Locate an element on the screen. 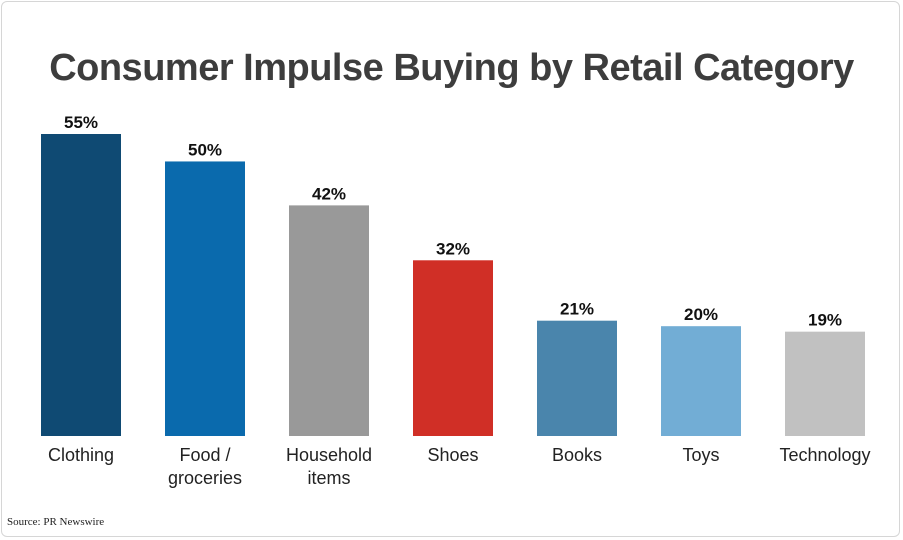 This screenshot has width=903, height=540. category-label: Food / groceries is located at coordinates (205, 466).